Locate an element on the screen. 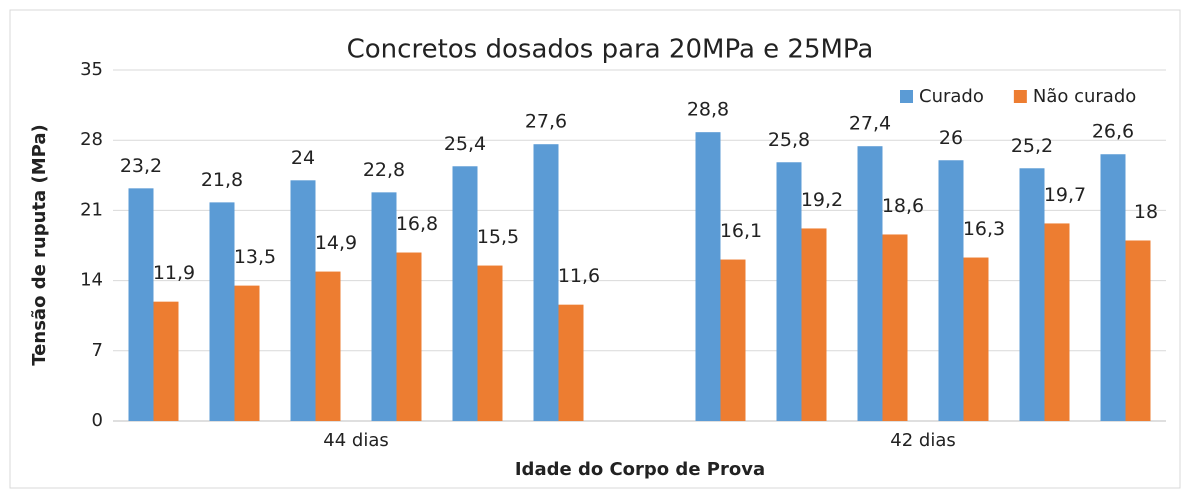 Image resolution: width=1189 pixels, height=491 pixels. data-label: 26 is located at coordinates (951, 138).